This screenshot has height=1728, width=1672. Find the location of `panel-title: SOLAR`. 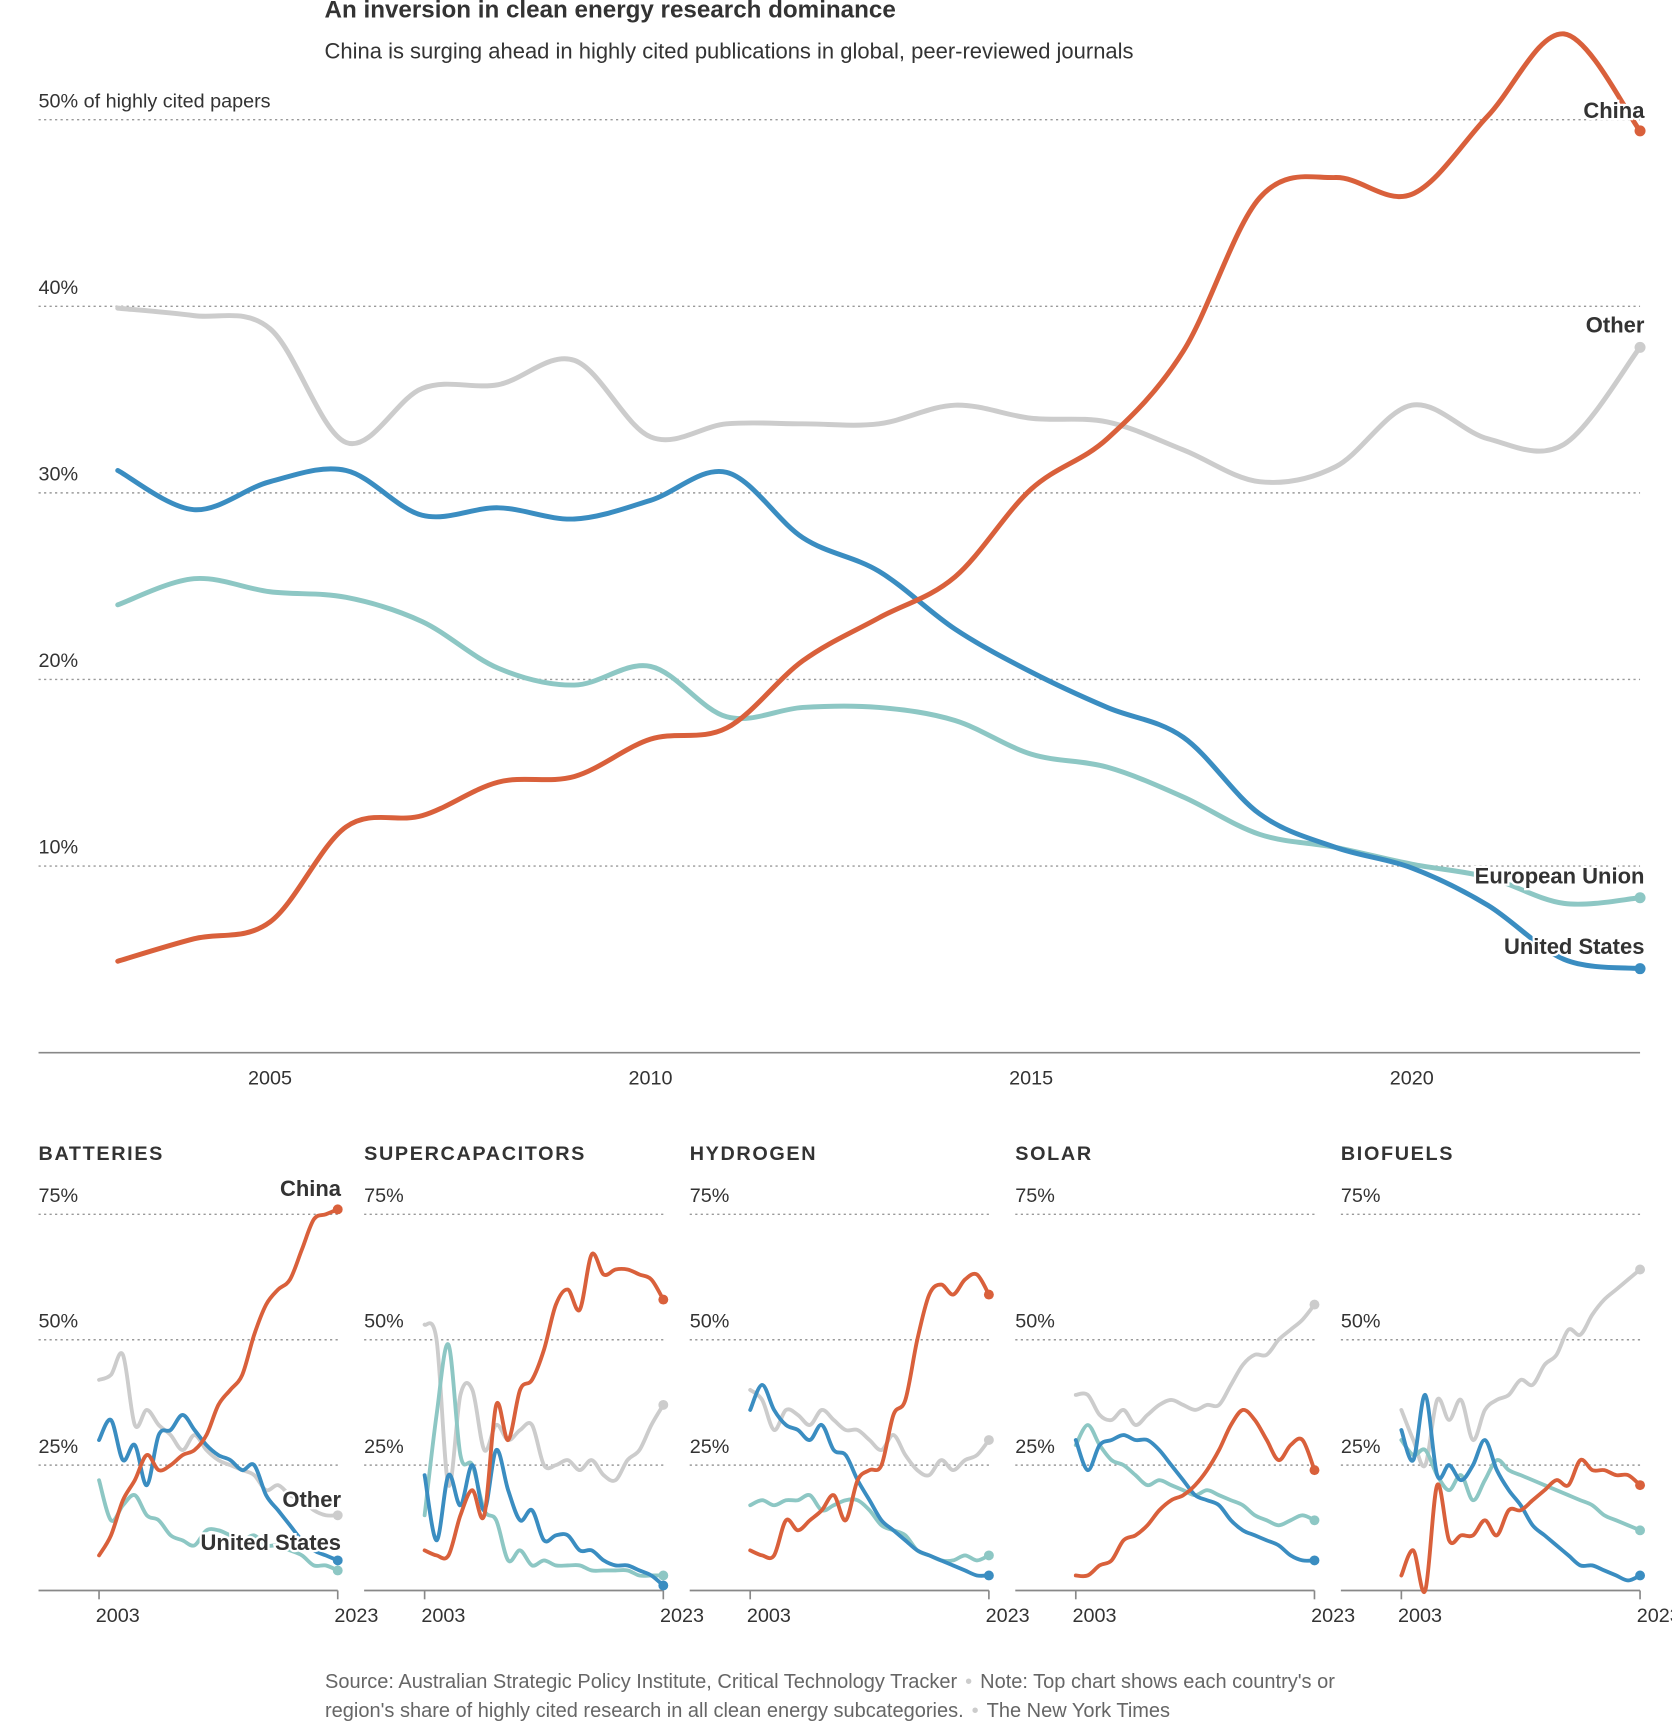

panel-title: SOLAR is located at coordinates (1053, 1154).